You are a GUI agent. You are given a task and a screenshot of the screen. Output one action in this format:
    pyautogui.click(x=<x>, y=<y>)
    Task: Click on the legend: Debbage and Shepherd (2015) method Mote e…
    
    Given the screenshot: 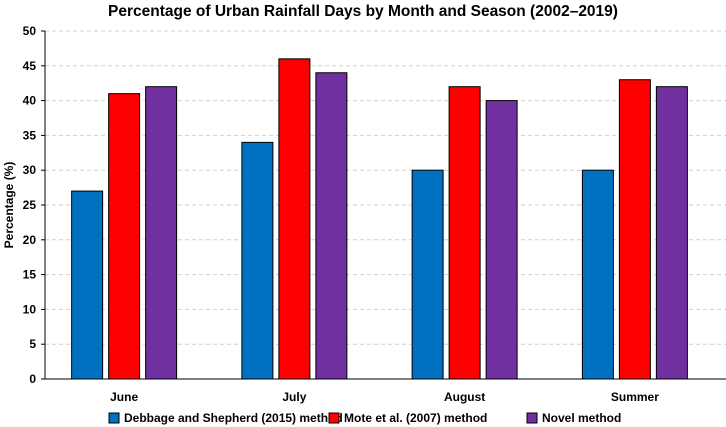 What is the action you would take?
    pyautogui.click(x=364, y=418)
    